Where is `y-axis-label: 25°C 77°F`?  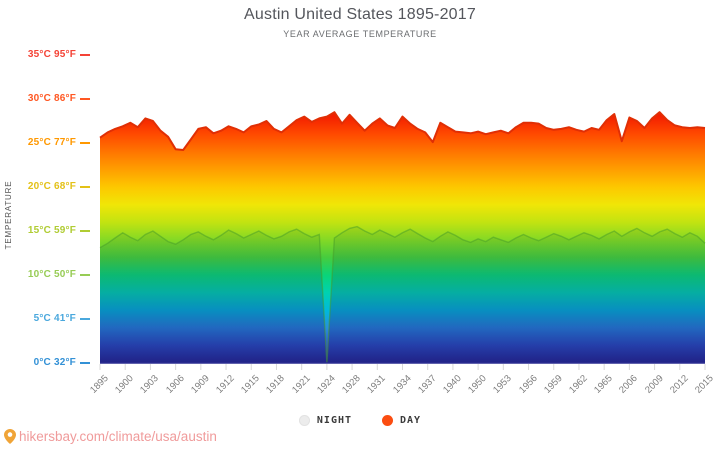
y-axis-label: 25°C 77°F is located at coordinates (51, 142).